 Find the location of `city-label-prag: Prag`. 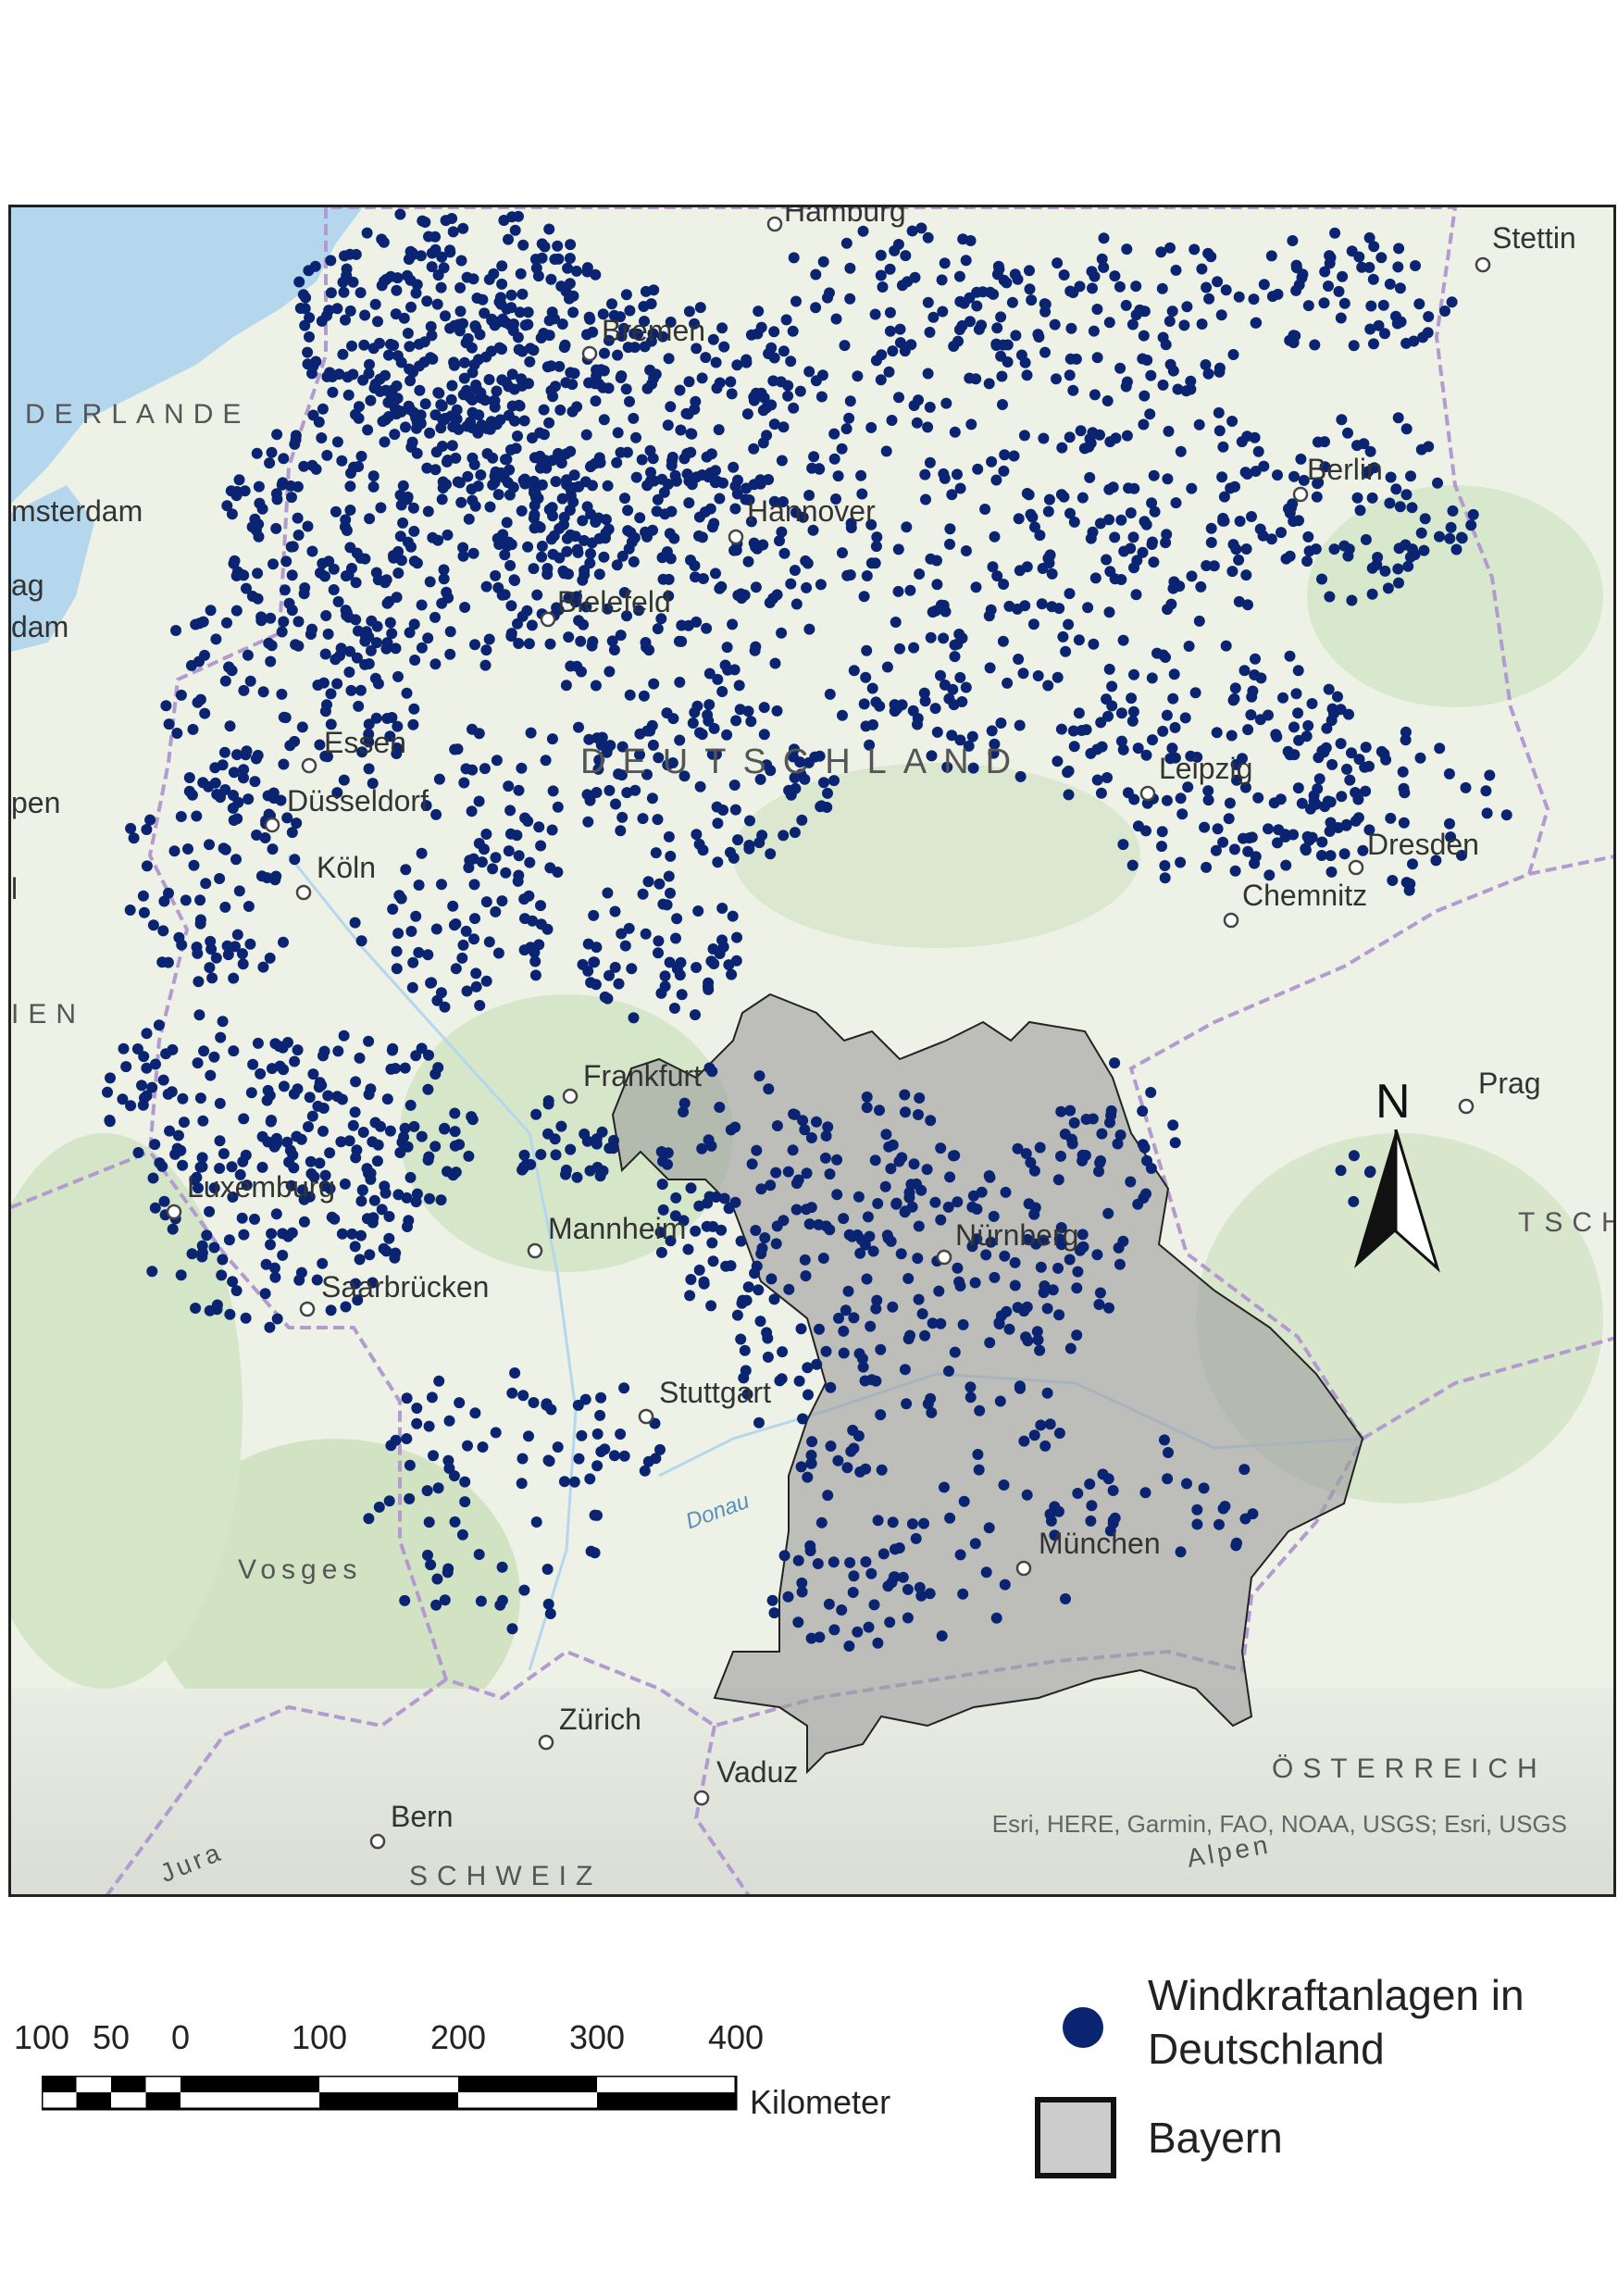

city-label-prag: Prag is located at coordinates (1509, 1083).